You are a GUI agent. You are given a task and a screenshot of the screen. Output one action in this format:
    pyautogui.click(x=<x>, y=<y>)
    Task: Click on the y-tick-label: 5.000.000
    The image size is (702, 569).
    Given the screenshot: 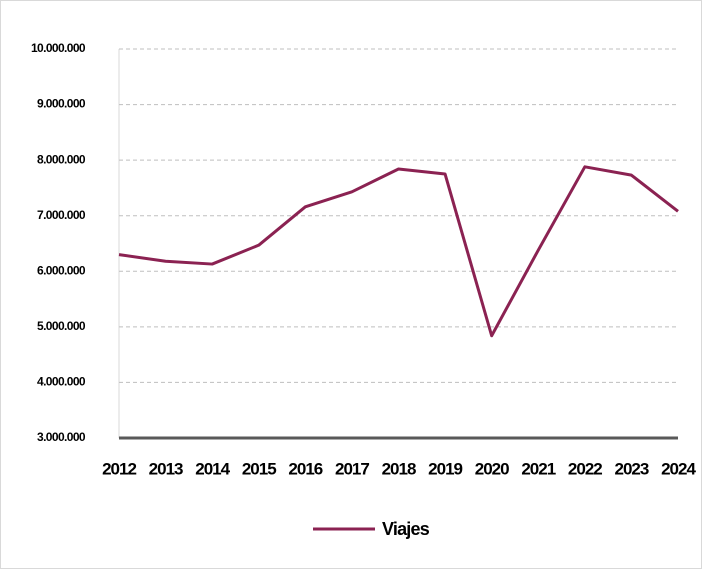 What is the action you would take?
    pyautogui.click(x=61, y=326)
    